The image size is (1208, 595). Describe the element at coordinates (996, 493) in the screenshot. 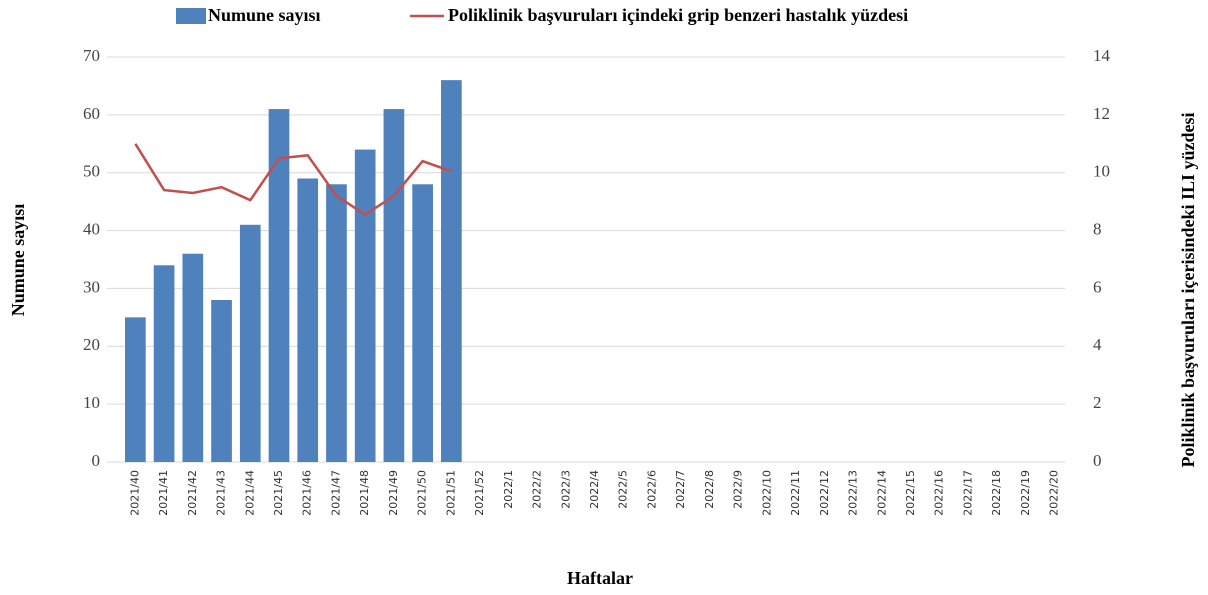

I see `x-tick-label: 2022/18` at that location.